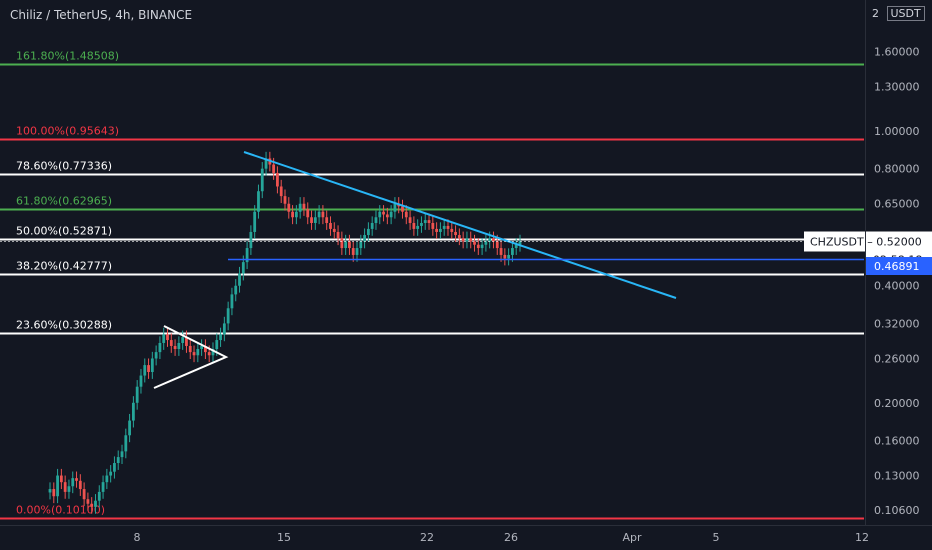  Describe the element at coordinates (64, 325) in the screenshot. I see `fib-label-6: 23.60%(0.30288)` at that location.